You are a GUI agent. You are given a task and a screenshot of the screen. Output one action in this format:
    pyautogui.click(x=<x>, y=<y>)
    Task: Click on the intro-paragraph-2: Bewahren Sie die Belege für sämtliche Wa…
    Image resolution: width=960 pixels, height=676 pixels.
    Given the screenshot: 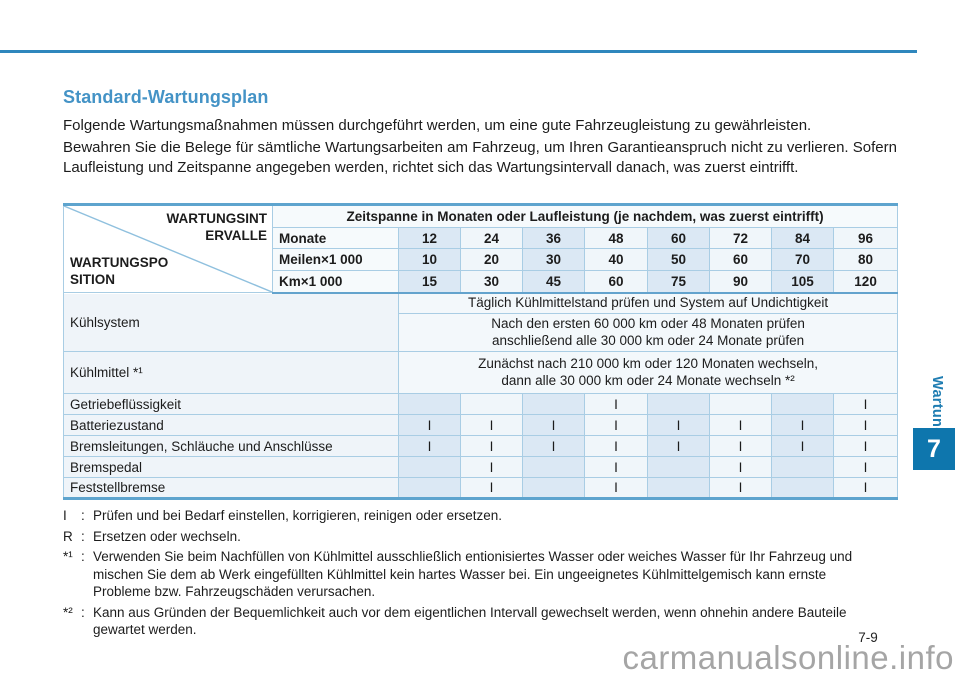 What is the action you would take?
    pyautogui.click(x=480, y=157)
    